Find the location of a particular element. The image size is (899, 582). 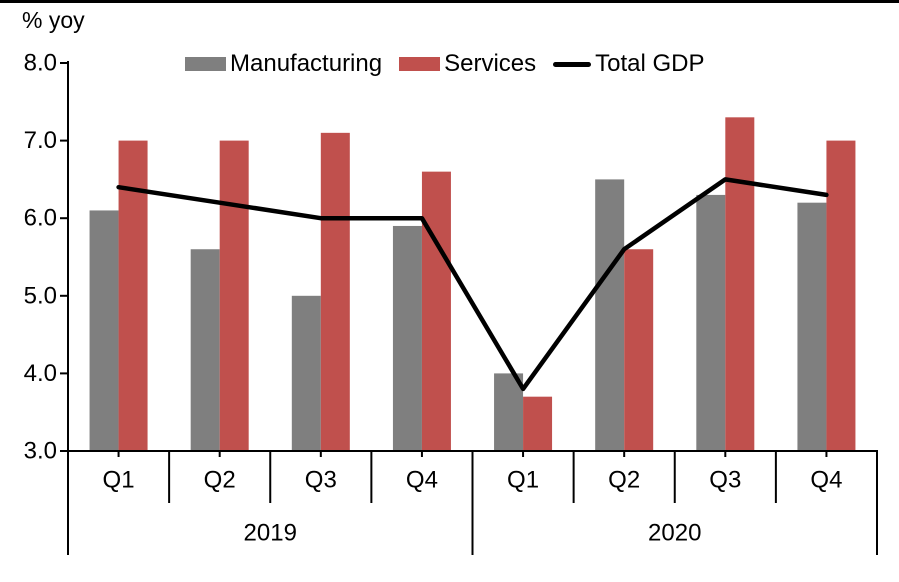

top-border-rule is located at coordinates (449, 1).